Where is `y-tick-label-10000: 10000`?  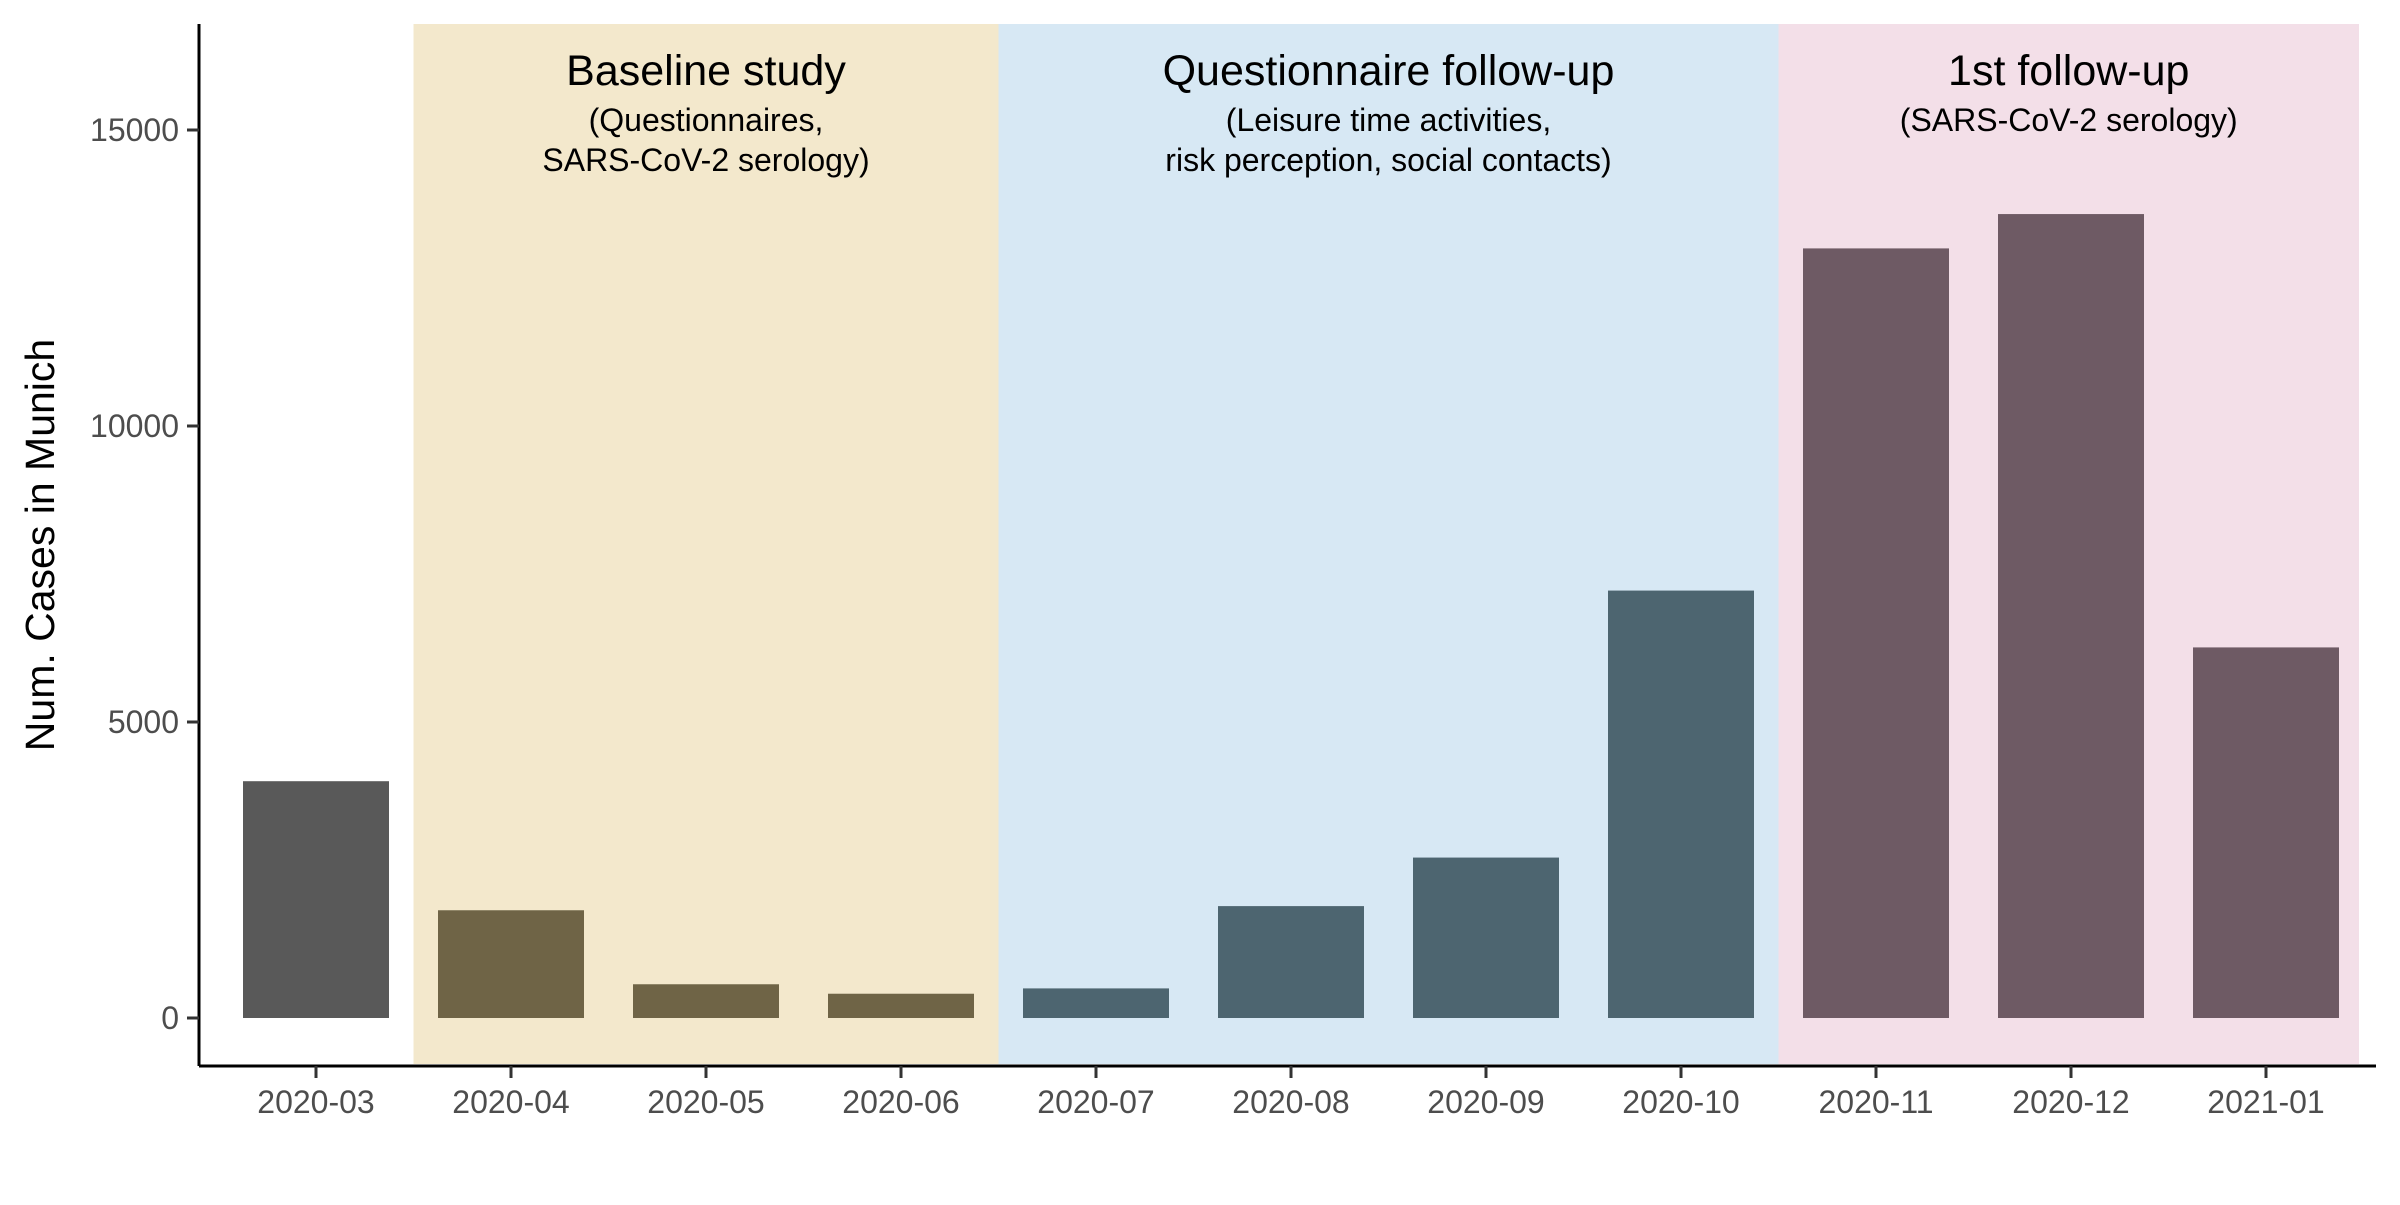
y-tick-label-10000: 10000 is located at coordinates (134, 426).